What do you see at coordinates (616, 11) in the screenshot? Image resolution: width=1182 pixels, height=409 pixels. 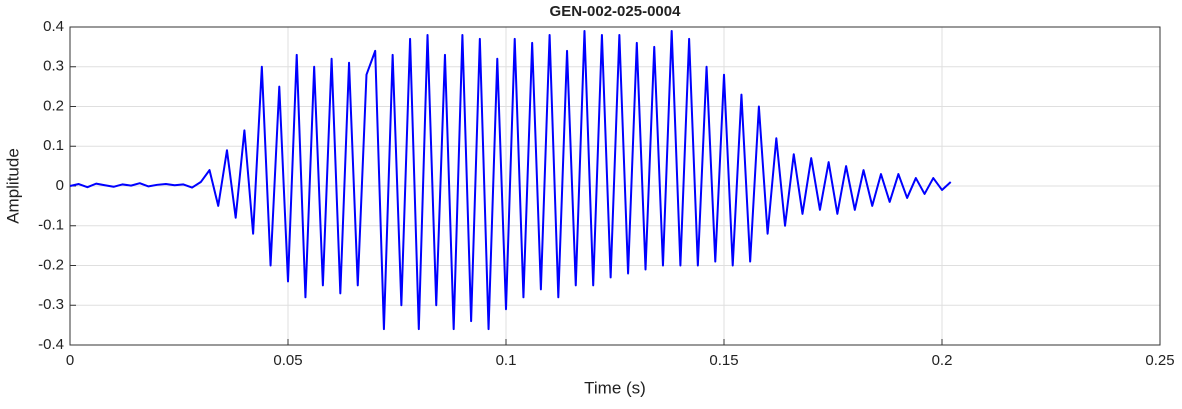 I see `chart-title: GEN-002-025-0004` at bounding box center [616, 11].